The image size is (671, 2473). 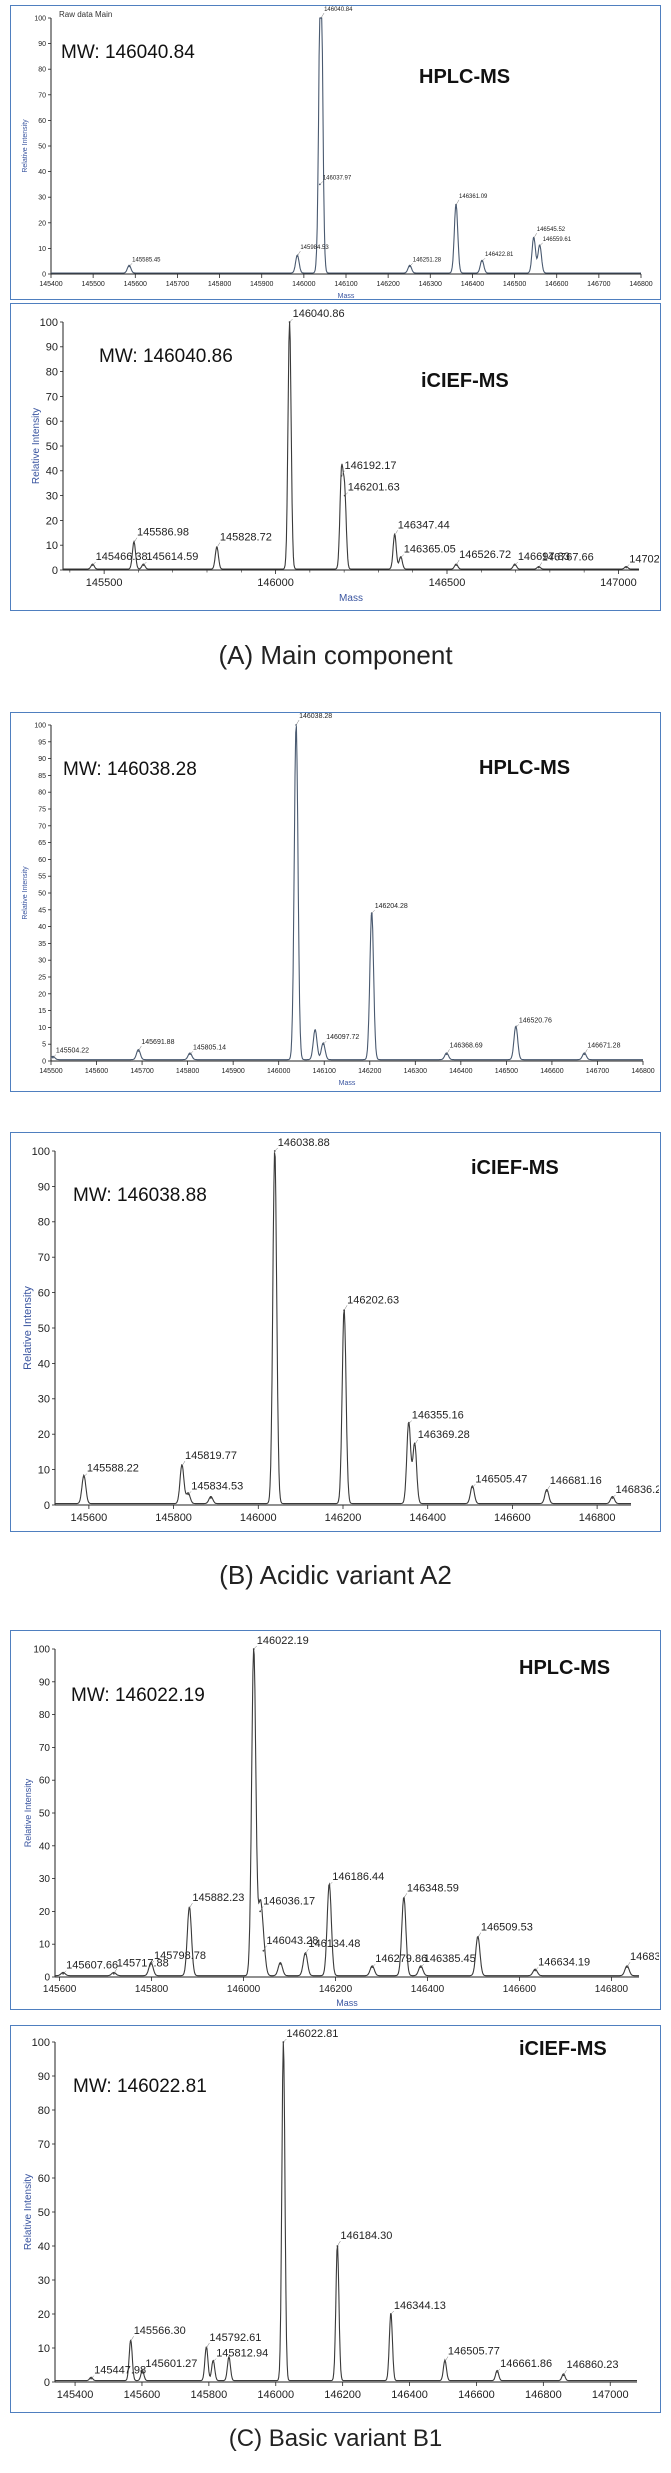 What do you see at coordinates (235, 2338) in the screenshot?
I see `peak-label: 145792.61` at bounding box center [235, 2338].